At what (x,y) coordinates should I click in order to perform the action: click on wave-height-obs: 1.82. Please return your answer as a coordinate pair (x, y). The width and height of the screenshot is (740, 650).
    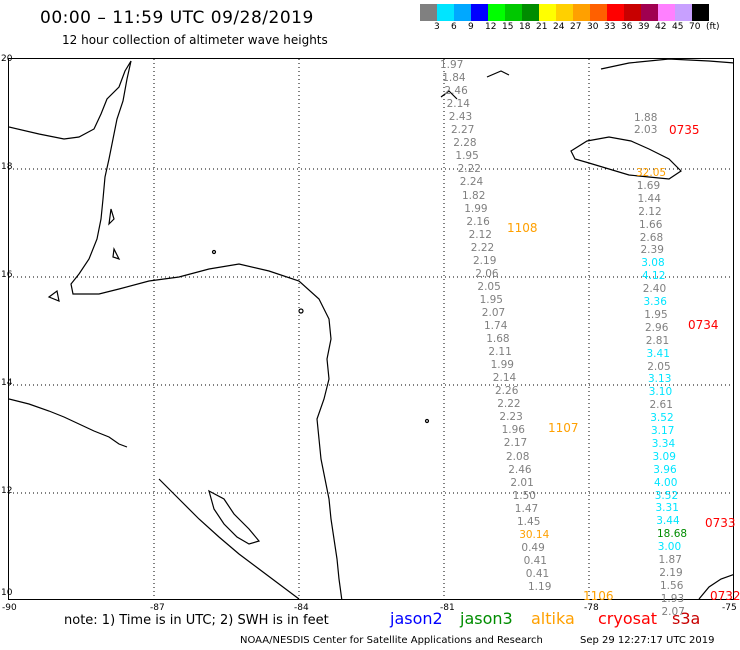
    Looking at the image, I should click on (474, 195).